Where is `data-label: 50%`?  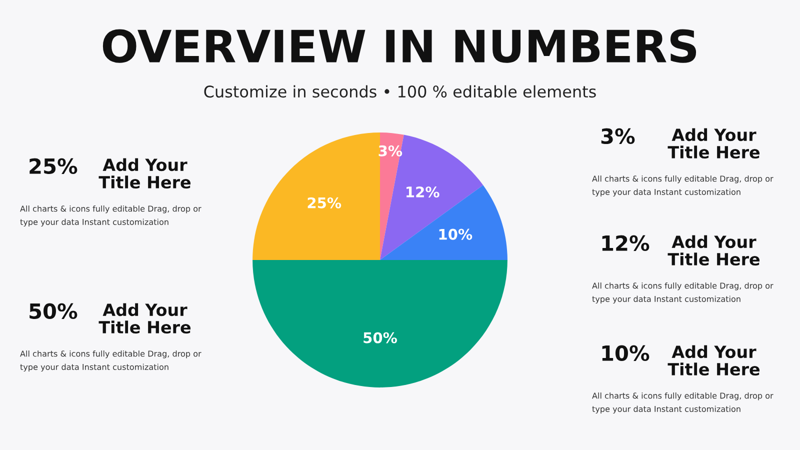
data-label: 50% is located at coordinates (380, 338).